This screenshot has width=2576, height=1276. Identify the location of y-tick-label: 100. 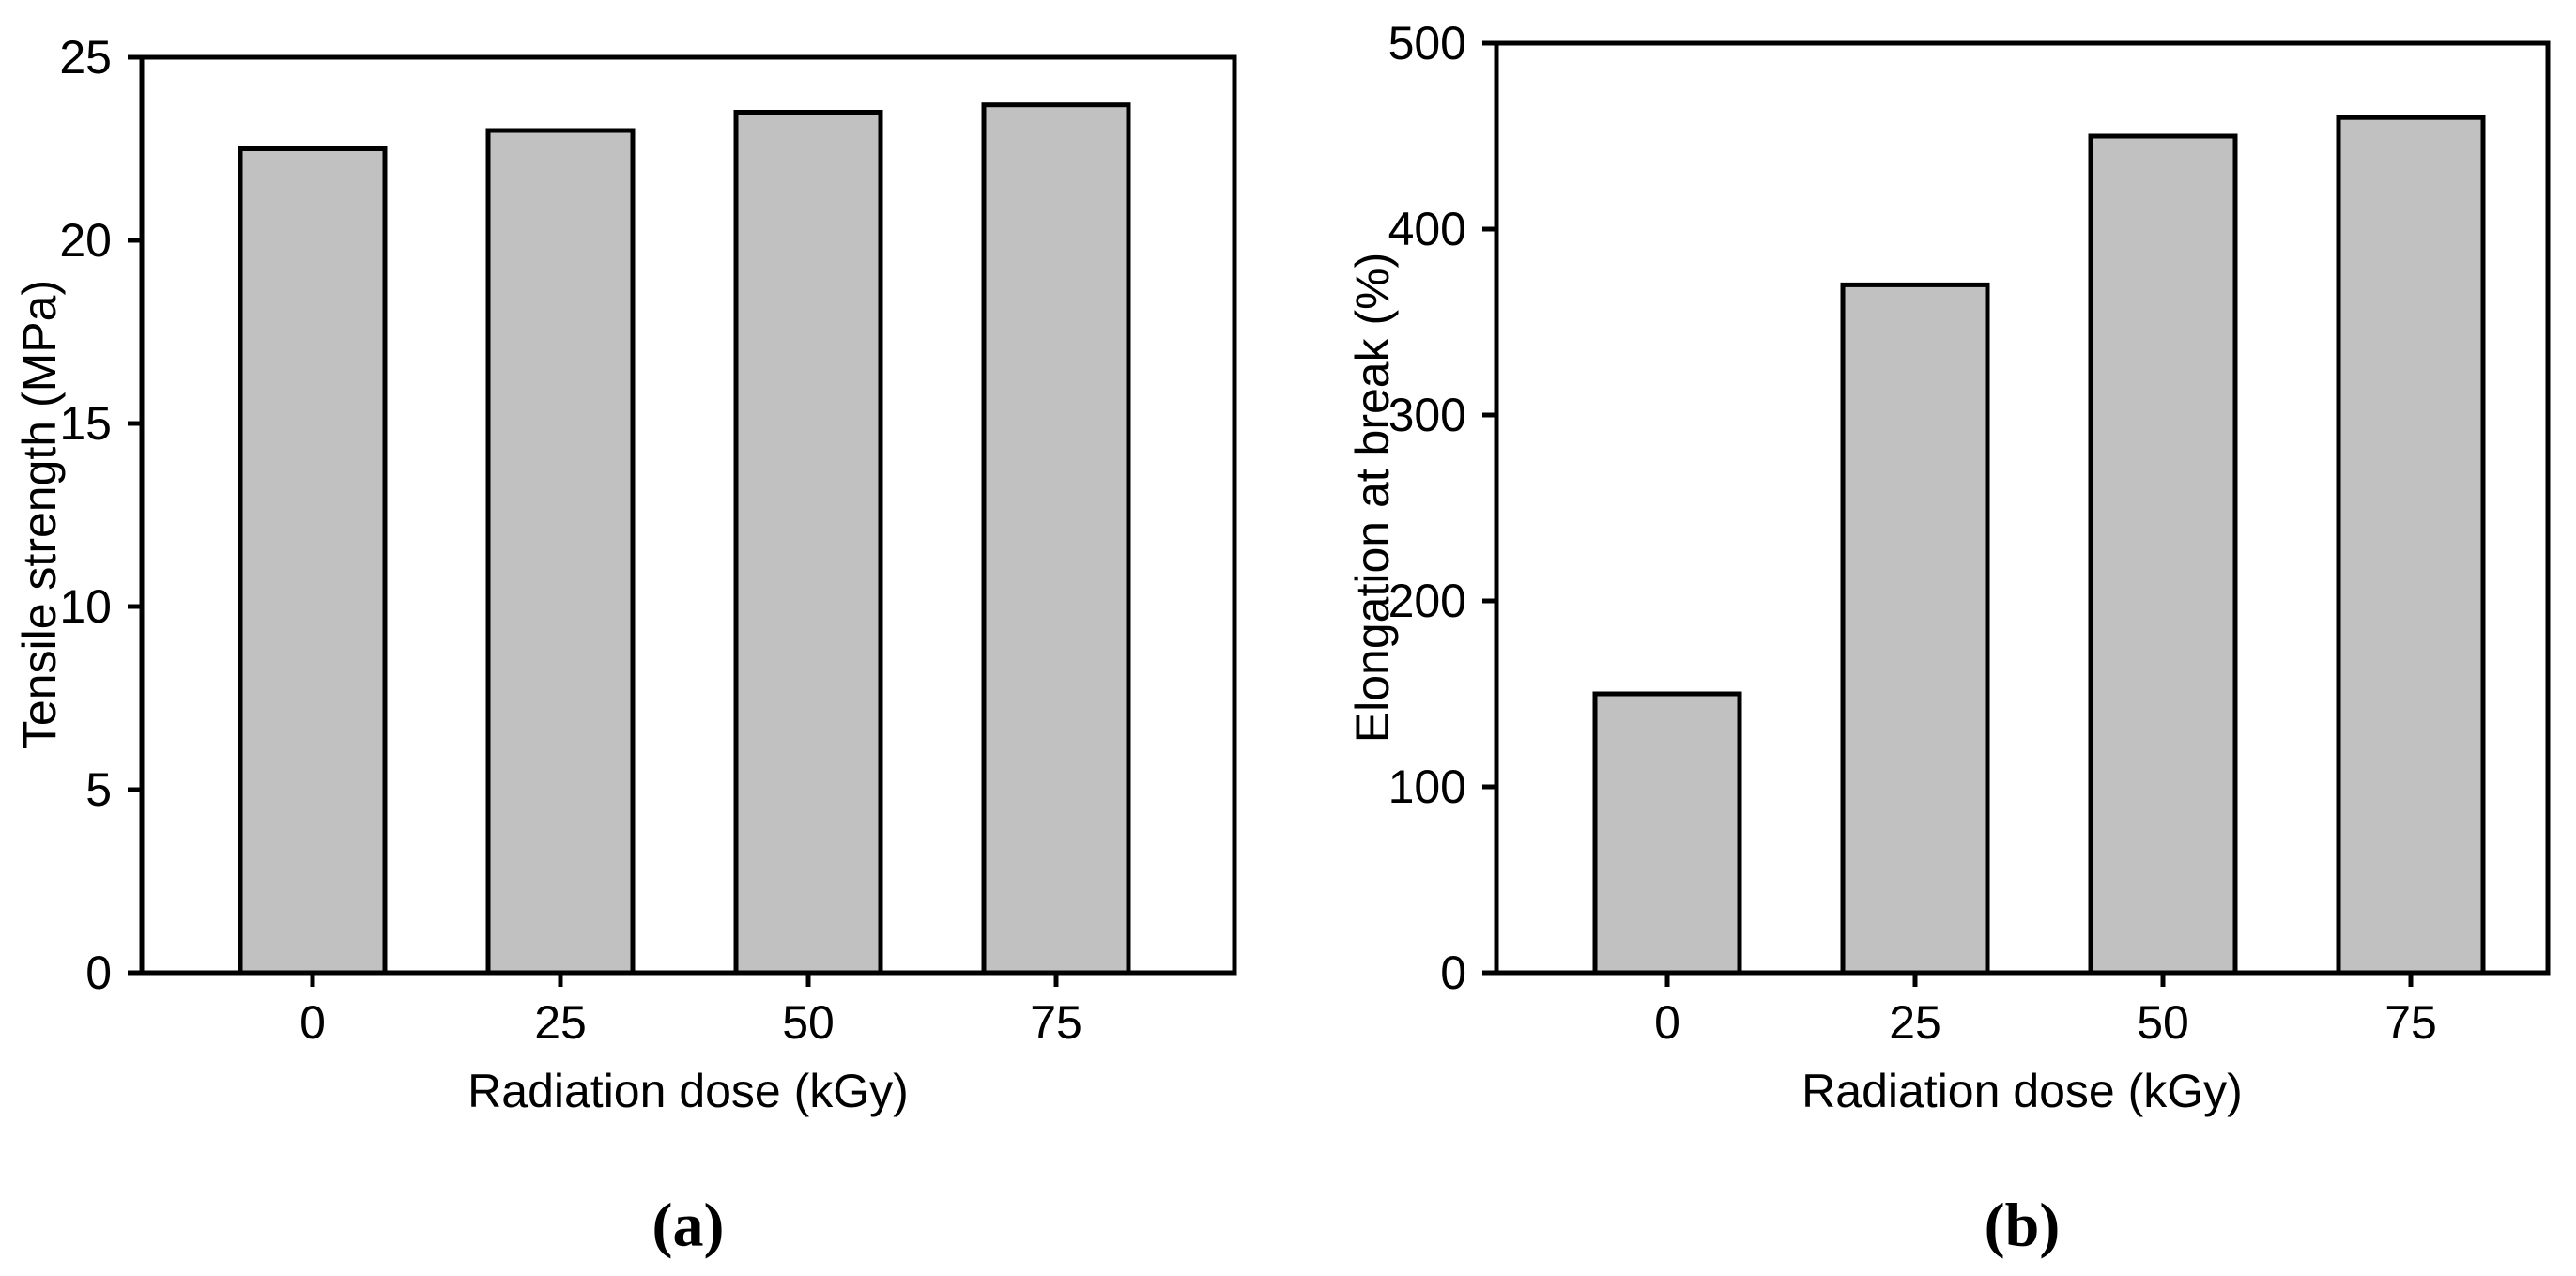
(1427, 787).